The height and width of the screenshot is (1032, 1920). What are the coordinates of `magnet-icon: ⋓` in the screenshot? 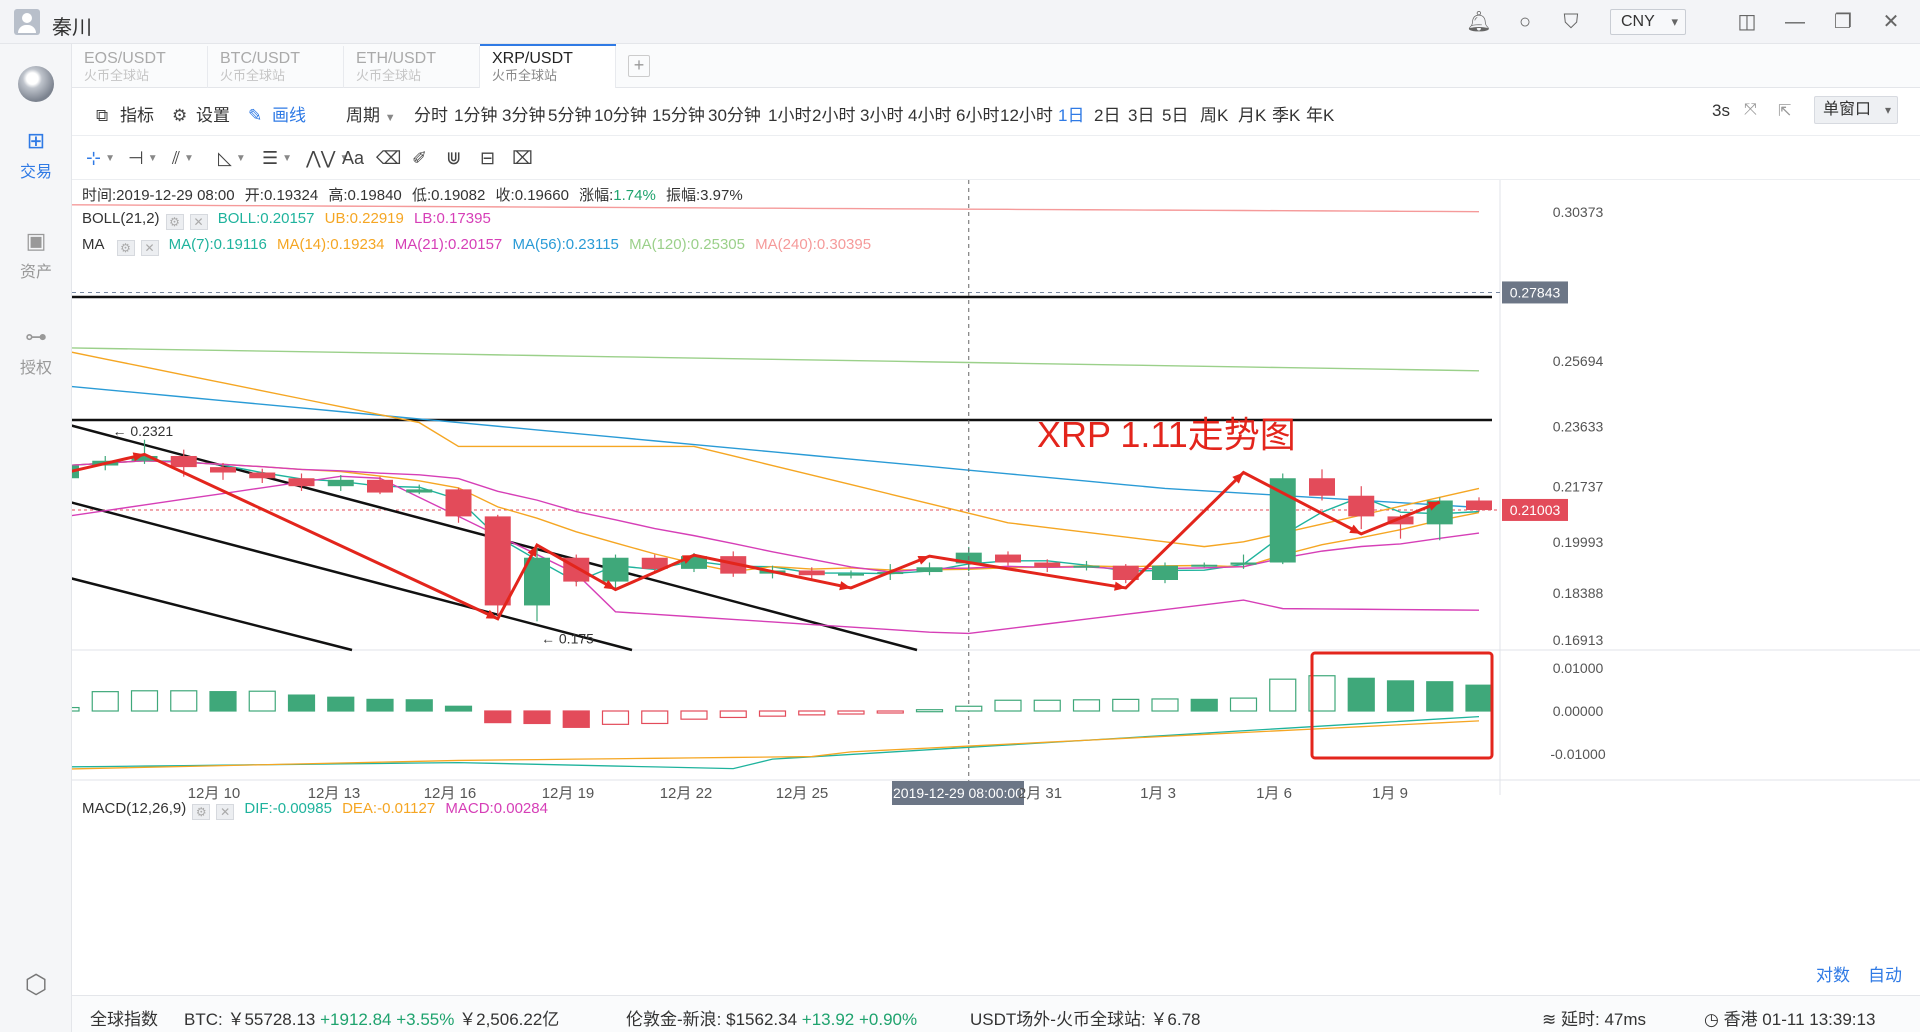 It's located at (454, 158).